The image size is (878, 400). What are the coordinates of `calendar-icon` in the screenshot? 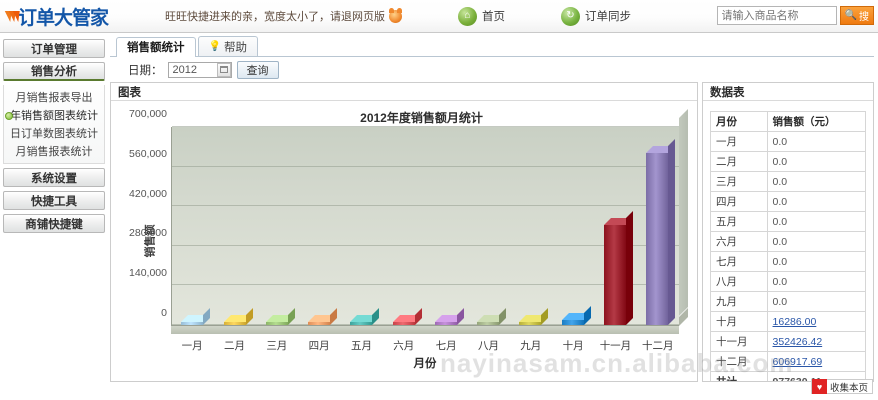 It's located at (223, 69).